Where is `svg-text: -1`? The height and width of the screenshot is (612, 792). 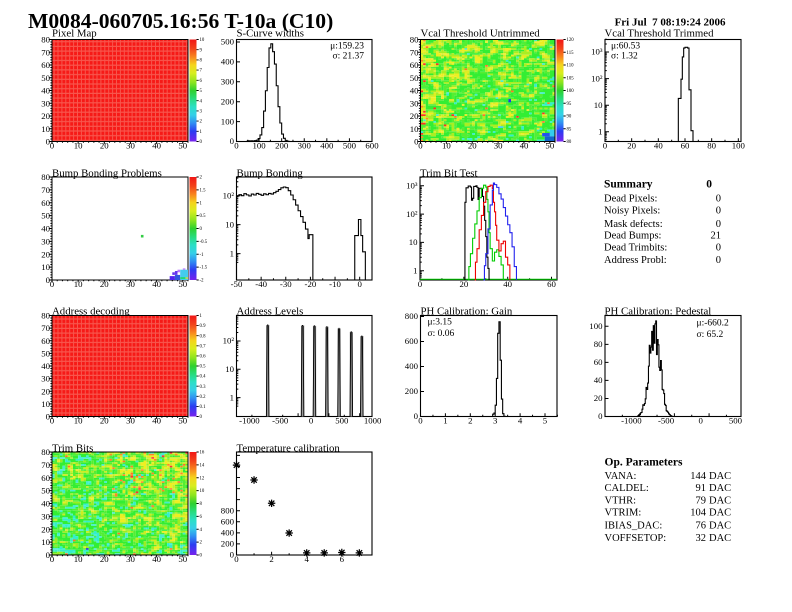 svg-text: -1 is located at coordinates (202, 255).